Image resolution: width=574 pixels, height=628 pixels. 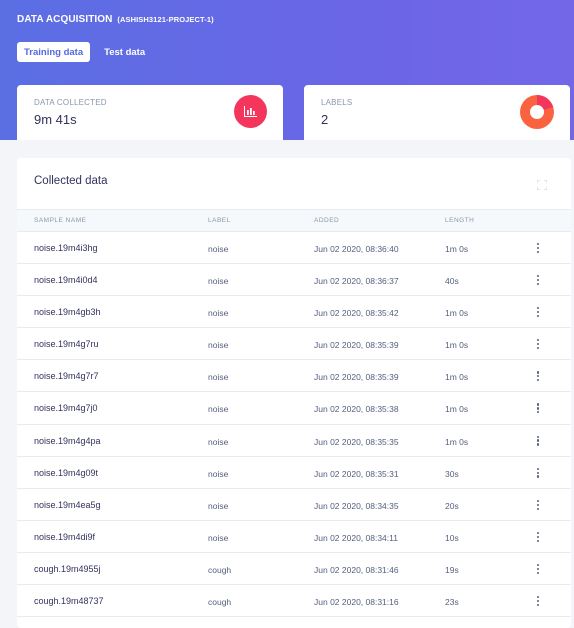 I want to click on sample-added: Jun 02 2020, 08:36:37, so click(x=356, y=281).